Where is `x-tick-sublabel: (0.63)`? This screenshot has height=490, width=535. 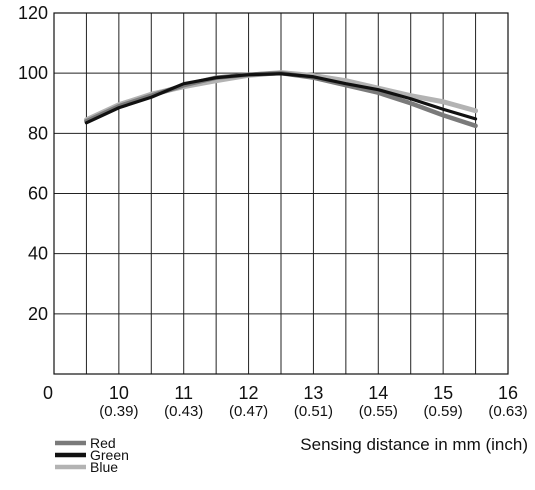 x-tick-sublabel: (0.63) is located at coordinates (507, 411).